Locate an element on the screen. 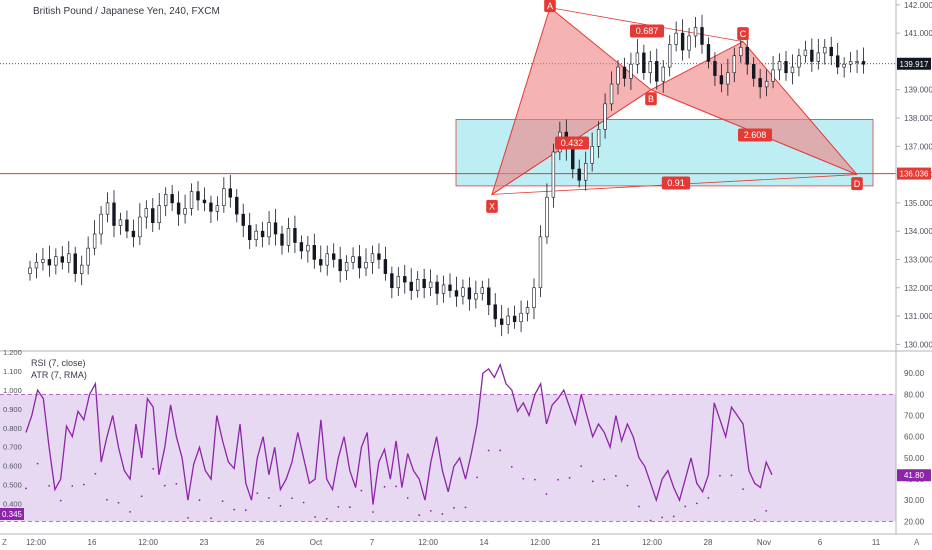  rsi-tick-label: 90.00 is located at coordinates (914, 373).